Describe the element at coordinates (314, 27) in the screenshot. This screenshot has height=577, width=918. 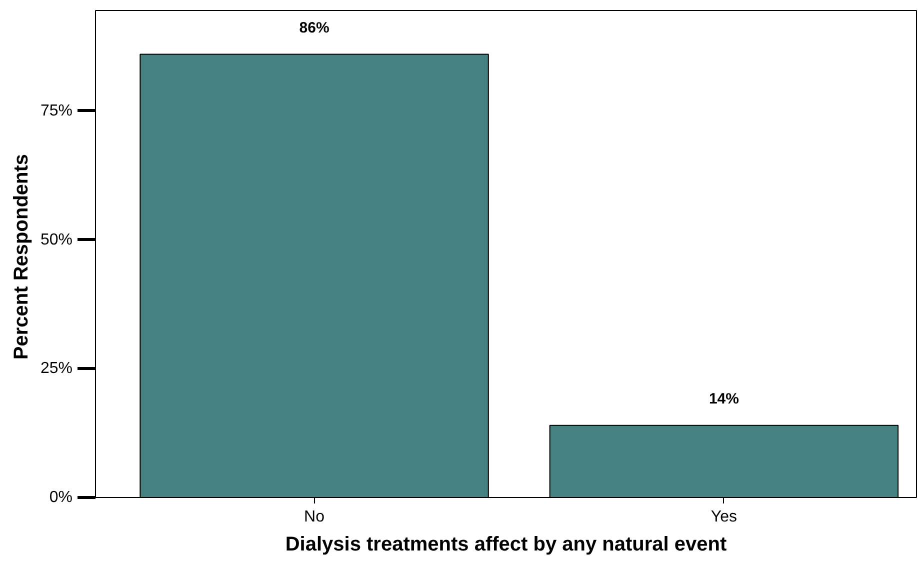
I see `data-label: 86%` at that location.